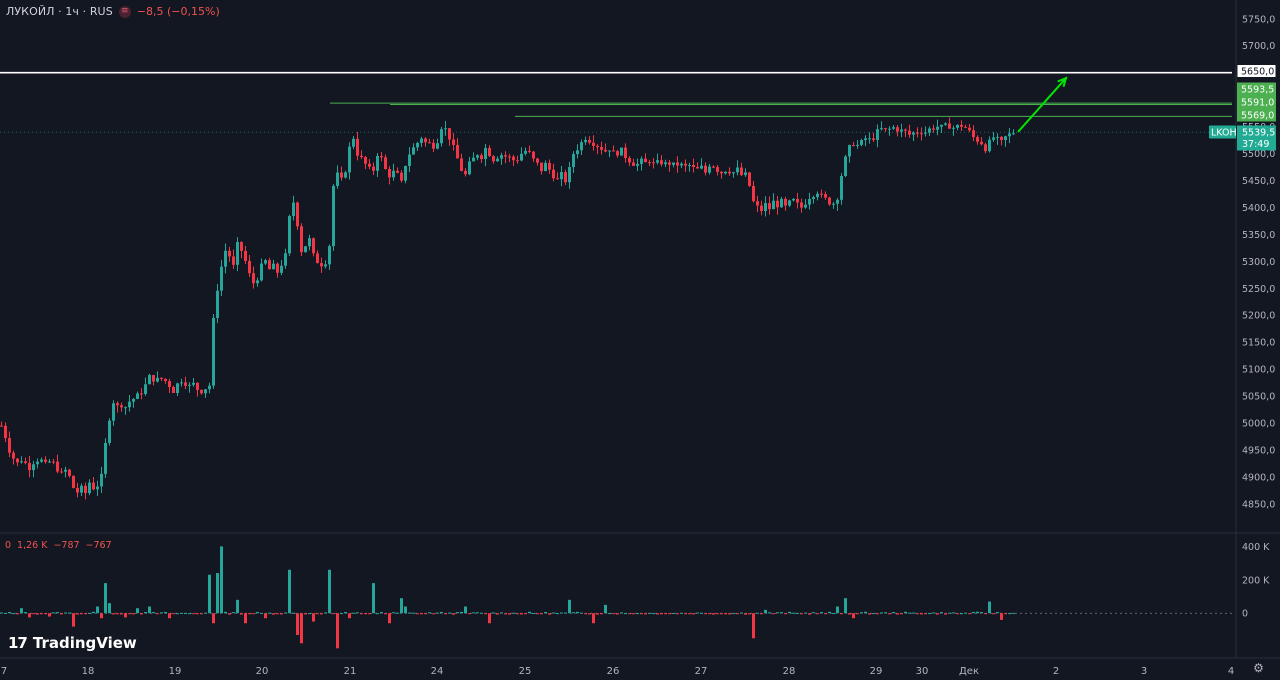 Image resolution: width=1280 pixels, height=680 pixels. What do you see at coordinates (58, 545) in the screenshot?
I see `volume-legend: 0 1,26 K −787 −767` at bounding box center [58, 545].